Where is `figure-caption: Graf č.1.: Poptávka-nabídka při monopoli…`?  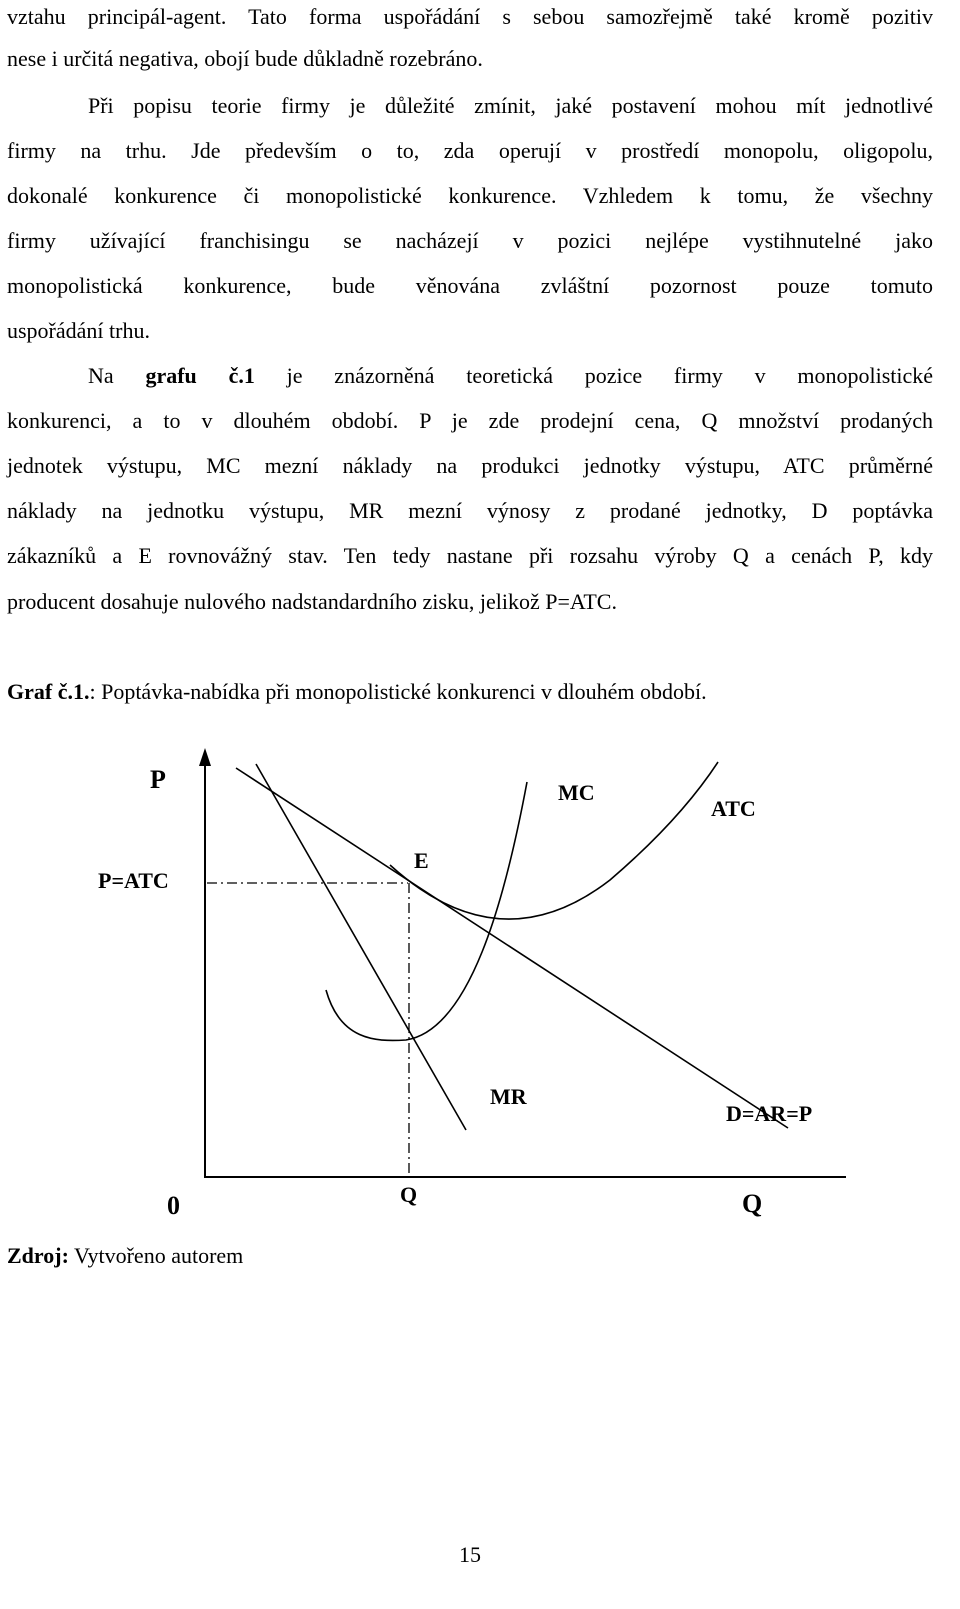 figure-caption: Graf č.1.: Poptávka-nabídka při monopoli… is located at coordinates (470, 692).